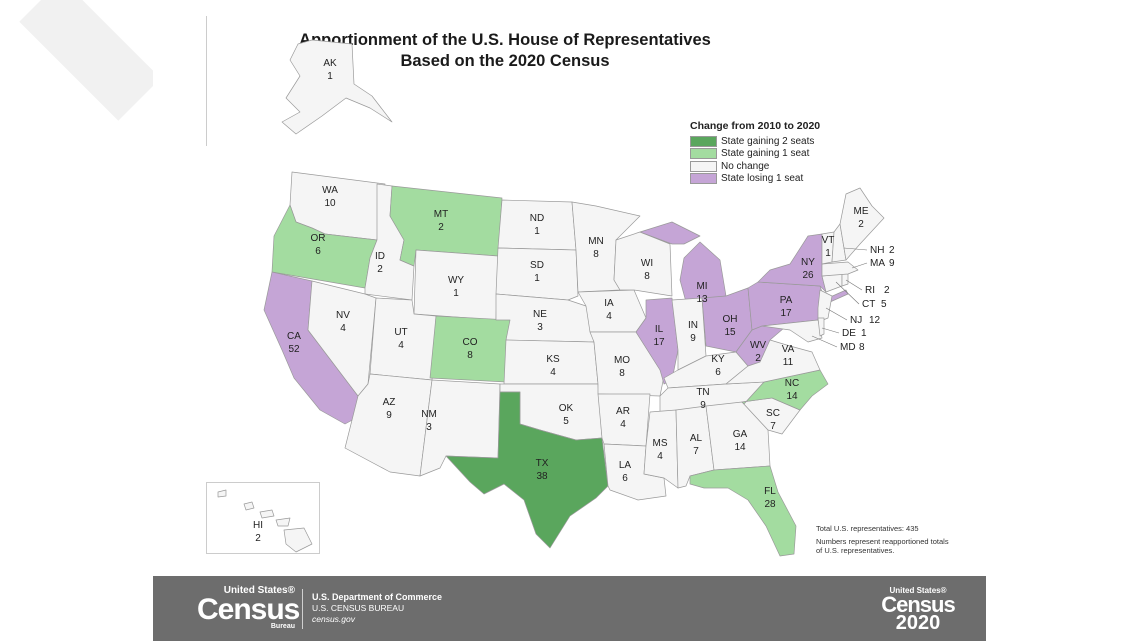  Describe the element at coordinates (380, 269) in the screenshot. I see `state-seats-id: 2` at that location.